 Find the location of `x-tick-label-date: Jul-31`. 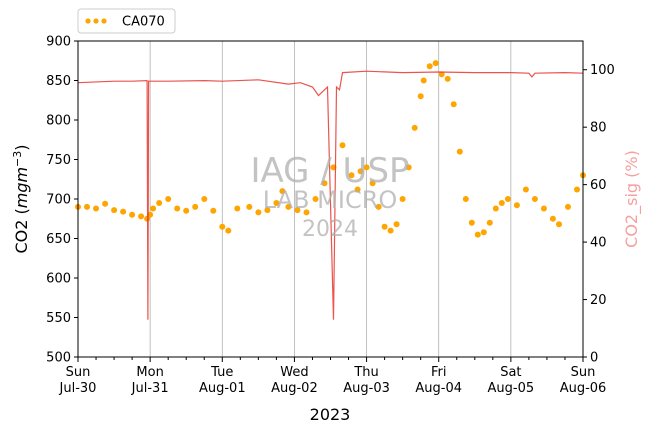

x-tick-label-date: Jul-31 is located at coordinates (150, 388).